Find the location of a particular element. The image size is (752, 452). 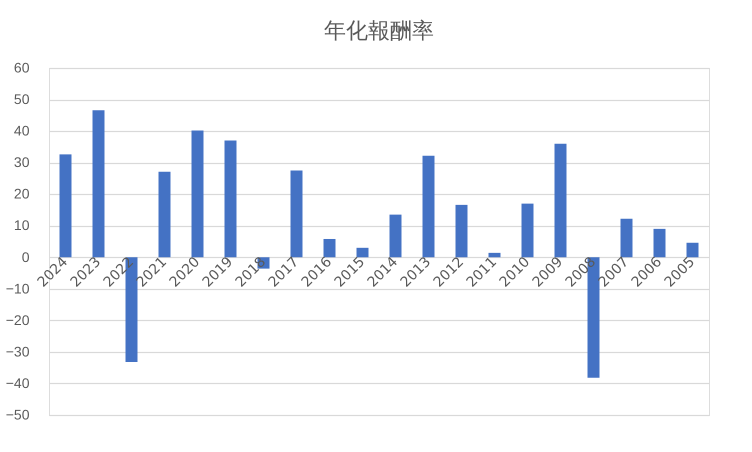

y-tick-label: 30 is located at coordinates (22, 162).